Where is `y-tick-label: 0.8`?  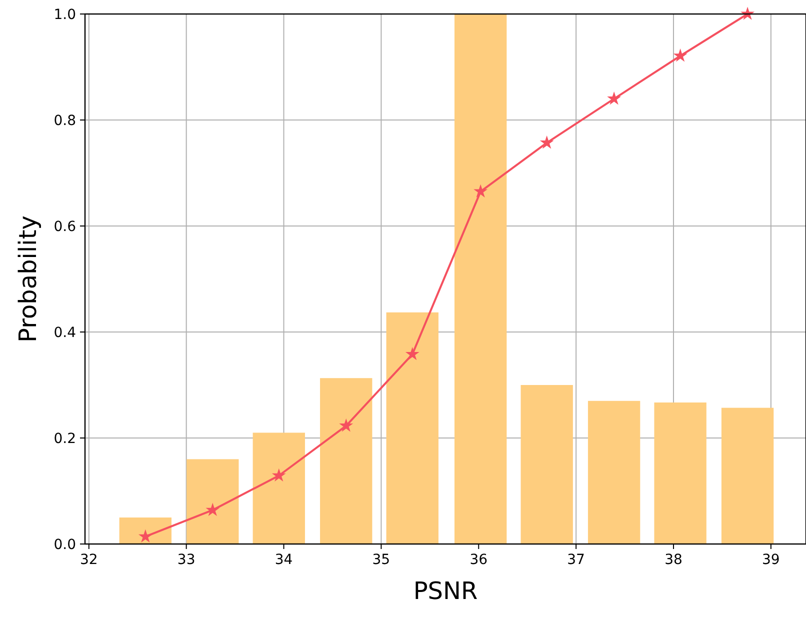
y-tick-label: 0.8 is located at coordinates (65, 121).